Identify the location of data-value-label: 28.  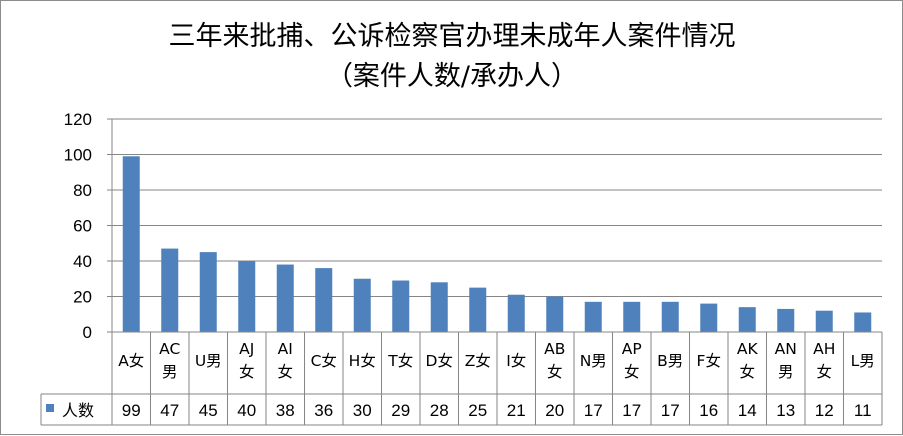
(439, 410).